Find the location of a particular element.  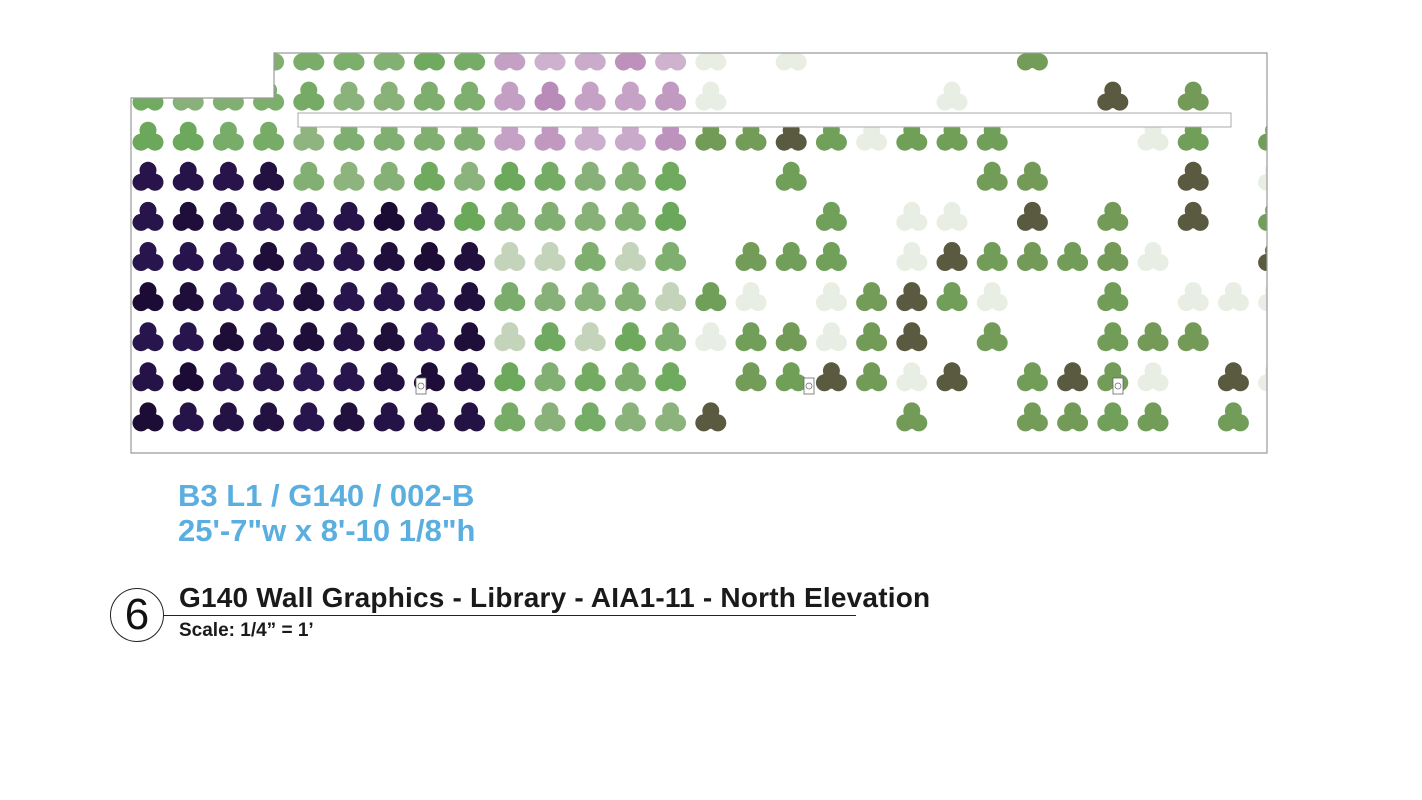

bulkhead-strip is located at coordinates (764, 120).